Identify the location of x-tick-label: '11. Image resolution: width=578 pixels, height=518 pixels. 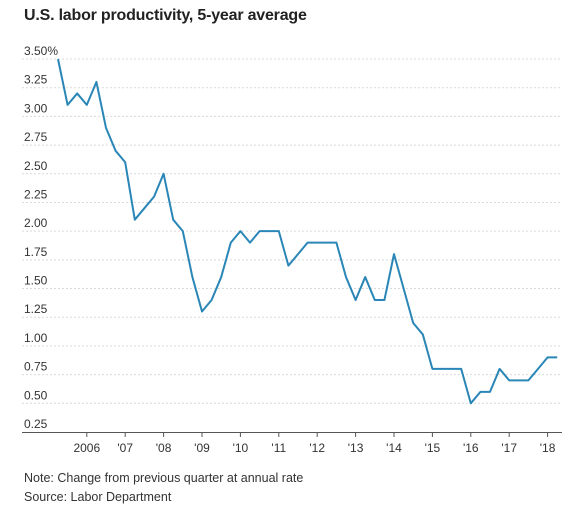
(278, 448).